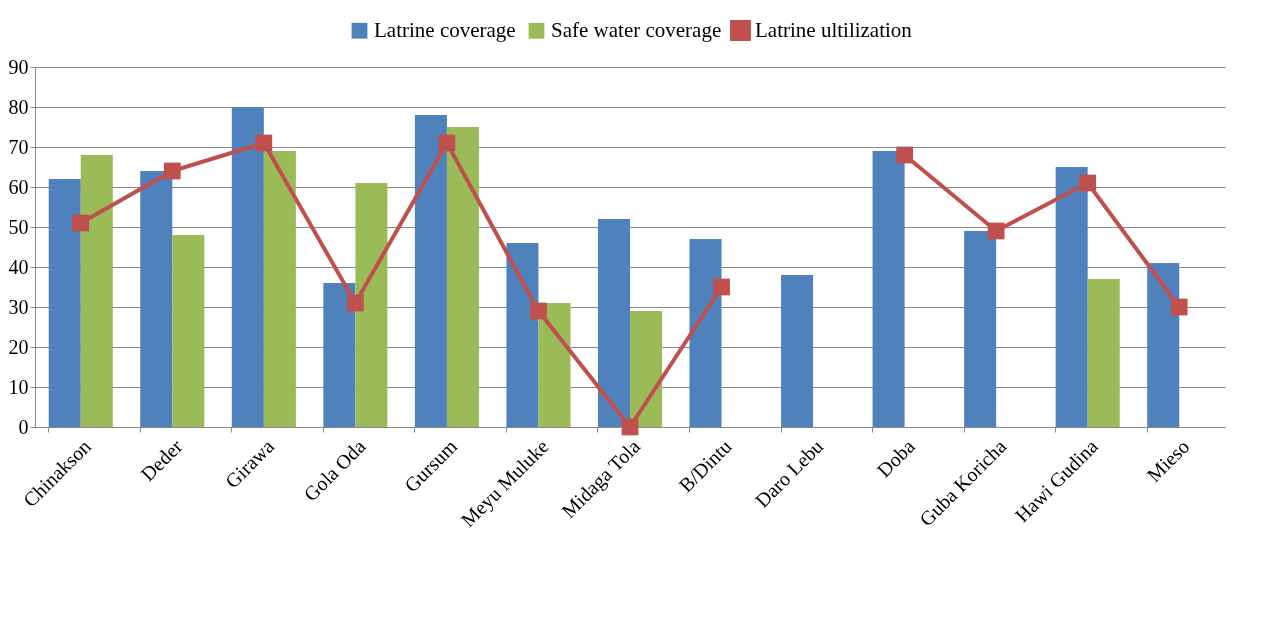 The height and width of the screenshot is (619, 1278). I want to click on y-tick-label: 50, so click(18, 226).